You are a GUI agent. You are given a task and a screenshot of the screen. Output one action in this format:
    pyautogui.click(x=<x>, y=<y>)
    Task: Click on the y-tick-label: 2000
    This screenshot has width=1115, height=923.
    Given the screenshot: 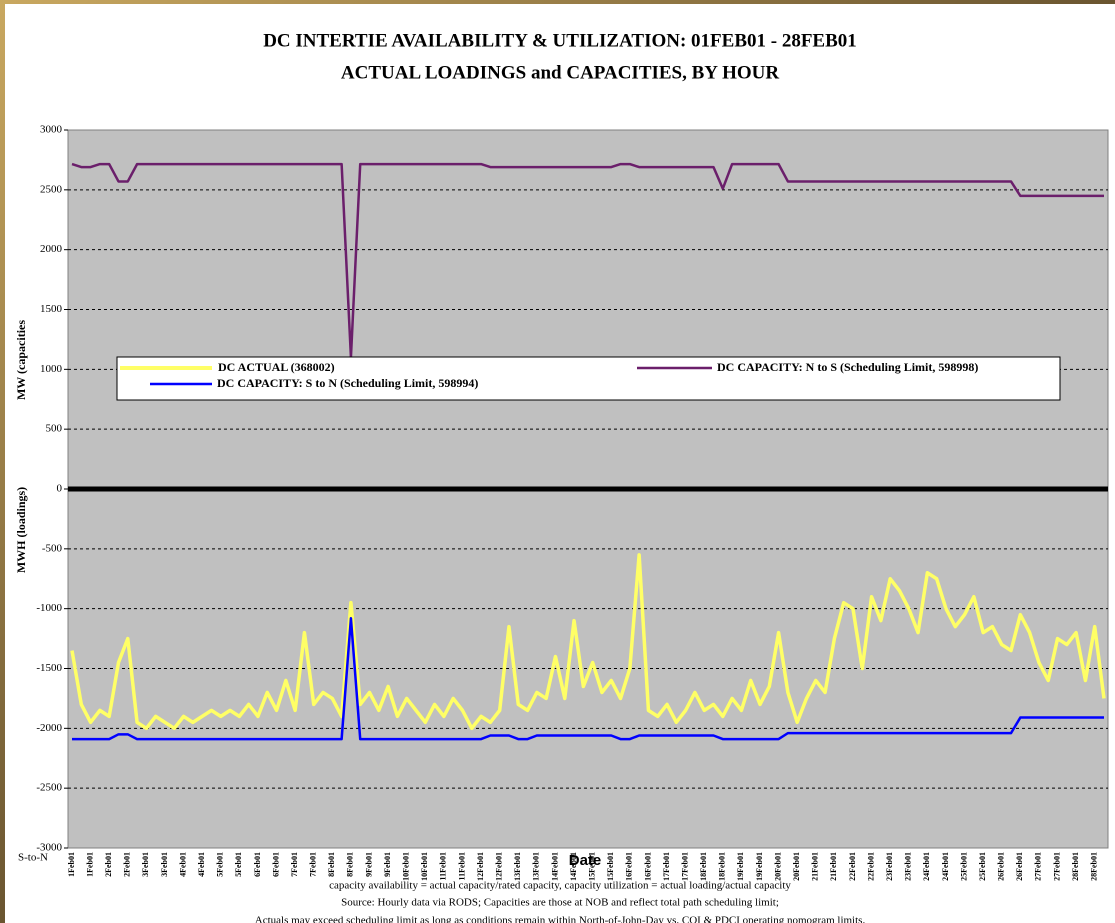 What is the action you would take?
    pyautogui.click(x=51, y=249)
    